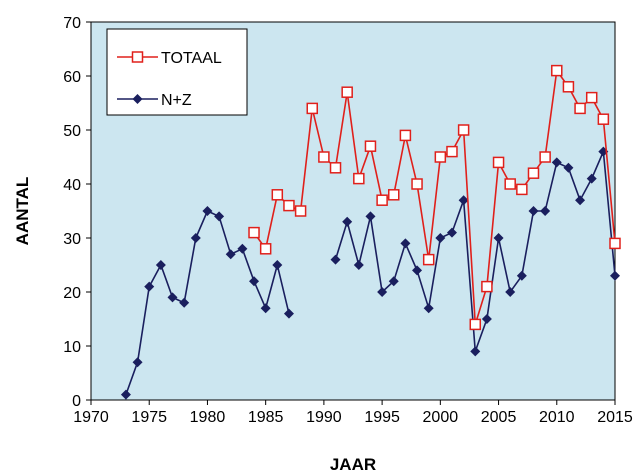  Describe the element at coordinates (72, 131) in the screenshot. I see `y-tick-label: 50` at that location.